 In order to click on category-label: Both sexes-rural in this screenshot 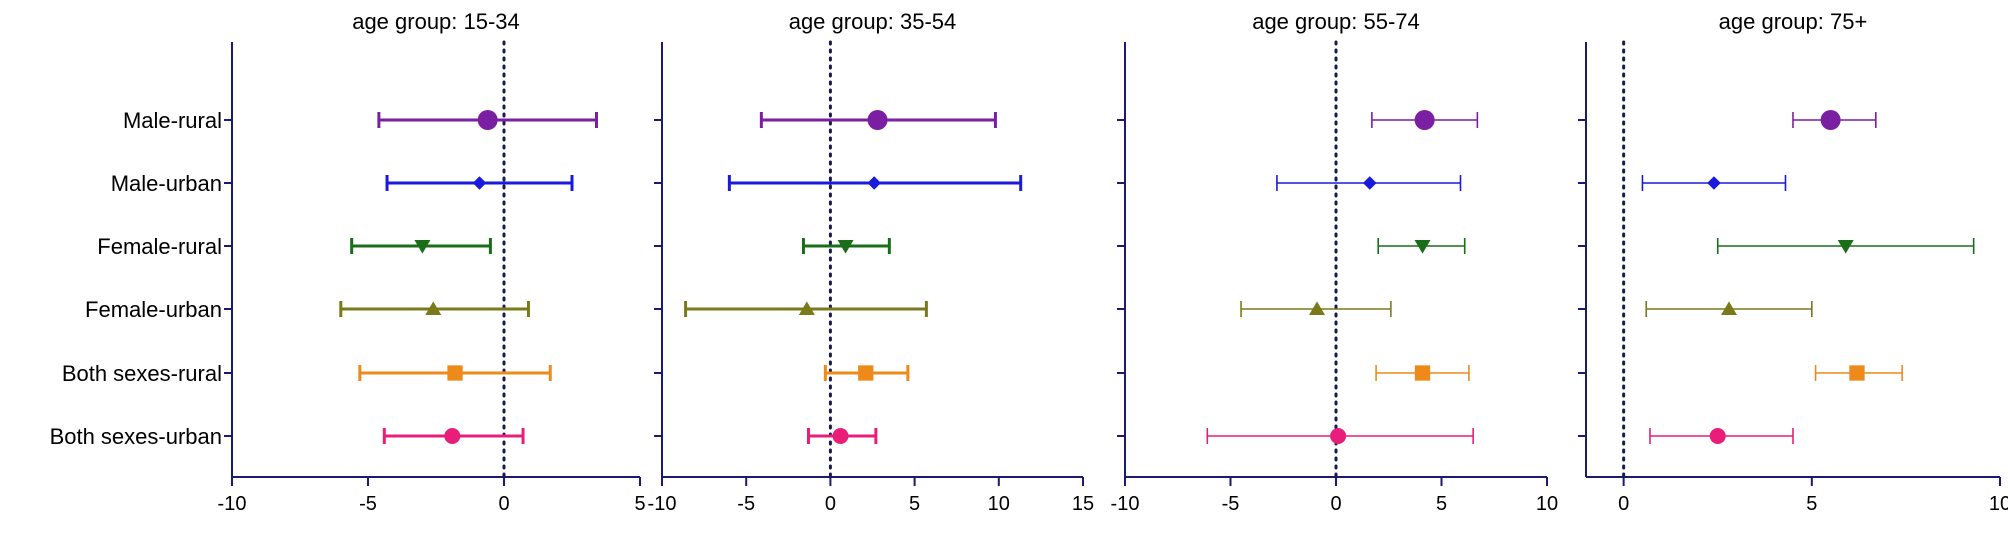, I will do `click(142, 373)`.